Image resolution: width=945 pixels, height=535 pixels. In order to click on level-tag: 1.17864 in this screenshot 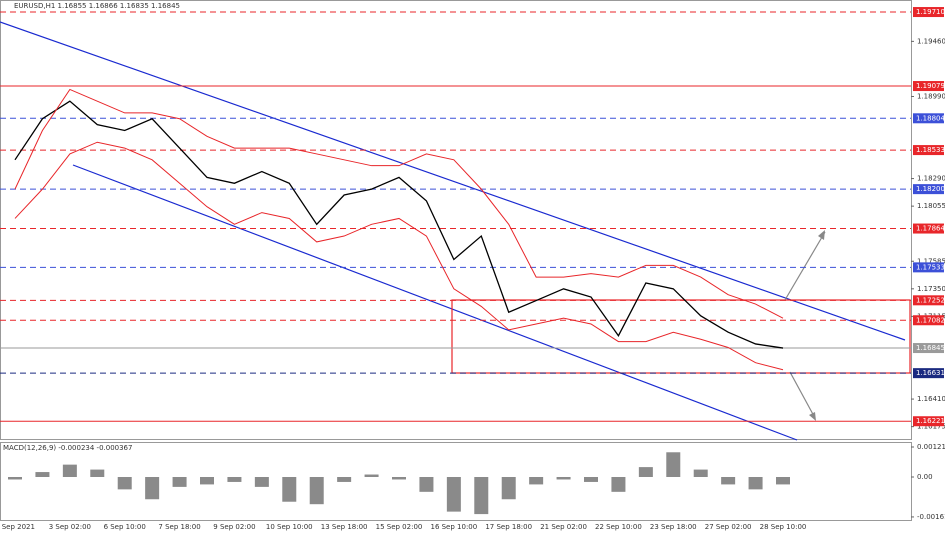, I will do `click(929, 228)`.